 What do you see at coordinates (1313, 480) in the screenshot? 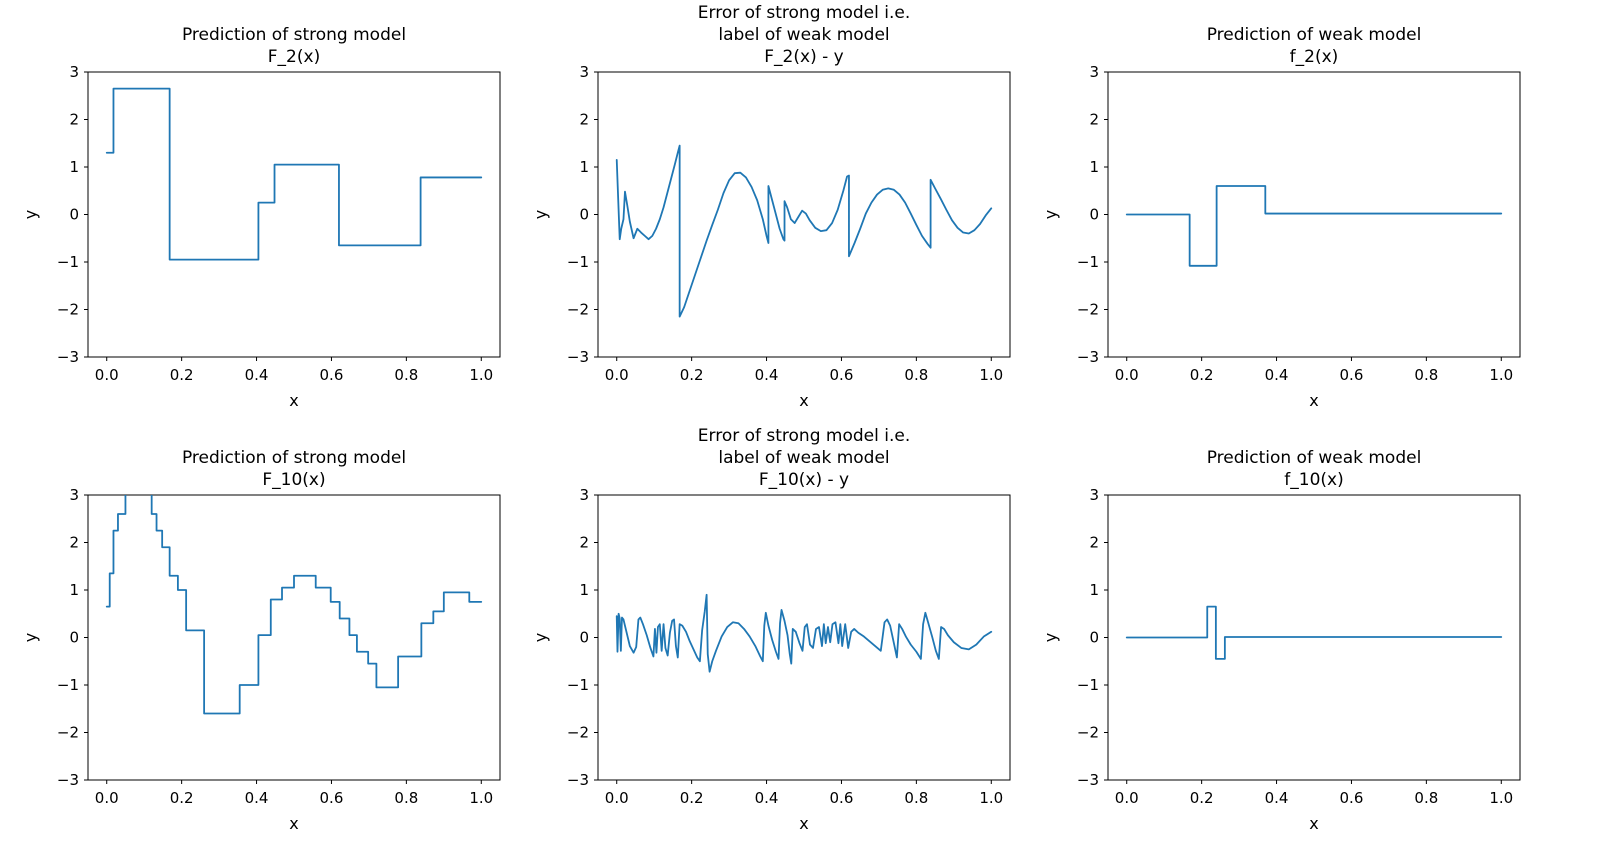
I see `subplot-title-line: f_10(x)` at bounding box center [1313, 480].